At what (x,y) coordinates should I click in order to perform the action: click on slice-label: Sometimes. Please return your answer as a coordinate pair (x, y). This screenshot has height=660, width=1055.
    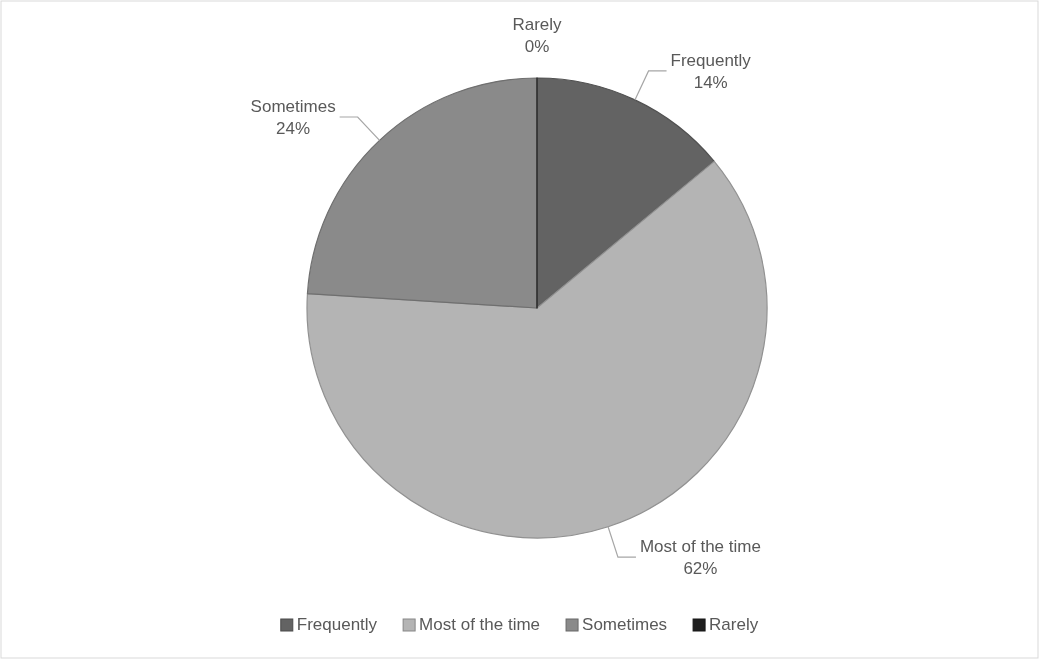
    Looking at the image, I should click on (293, 107).